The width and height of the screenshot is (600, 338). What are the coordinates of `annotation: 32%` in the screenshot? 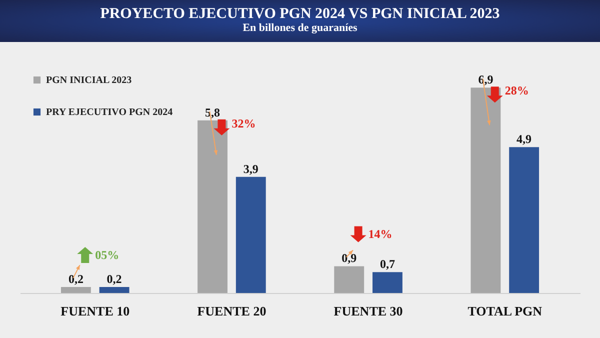 It's located at (244, 123).